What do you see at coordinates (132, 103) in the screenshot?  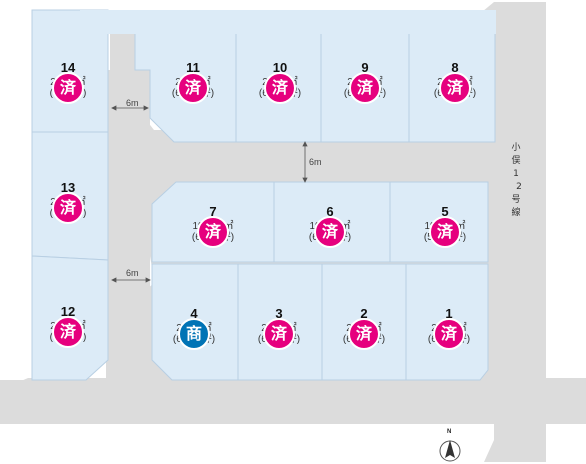 I see `west-road-width-label: 6m` at bounding box center [132, 103].